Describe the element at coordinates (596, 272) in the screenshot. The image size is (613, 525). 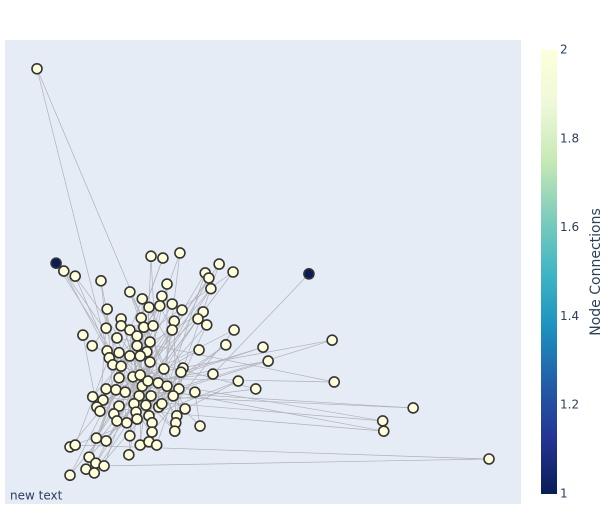
I see `colorbar-title: Node Connections` at that location.